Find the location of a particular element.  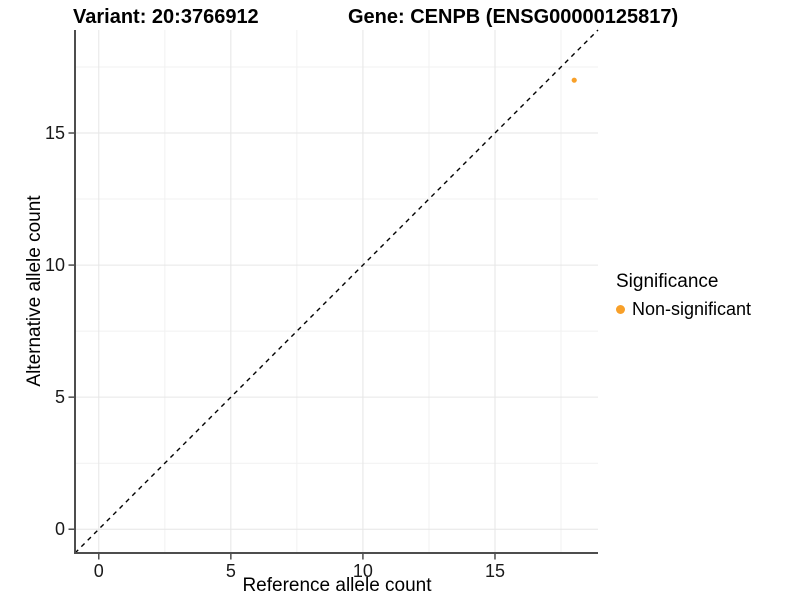

legend-point-icon is located at coordinates (620, 309).